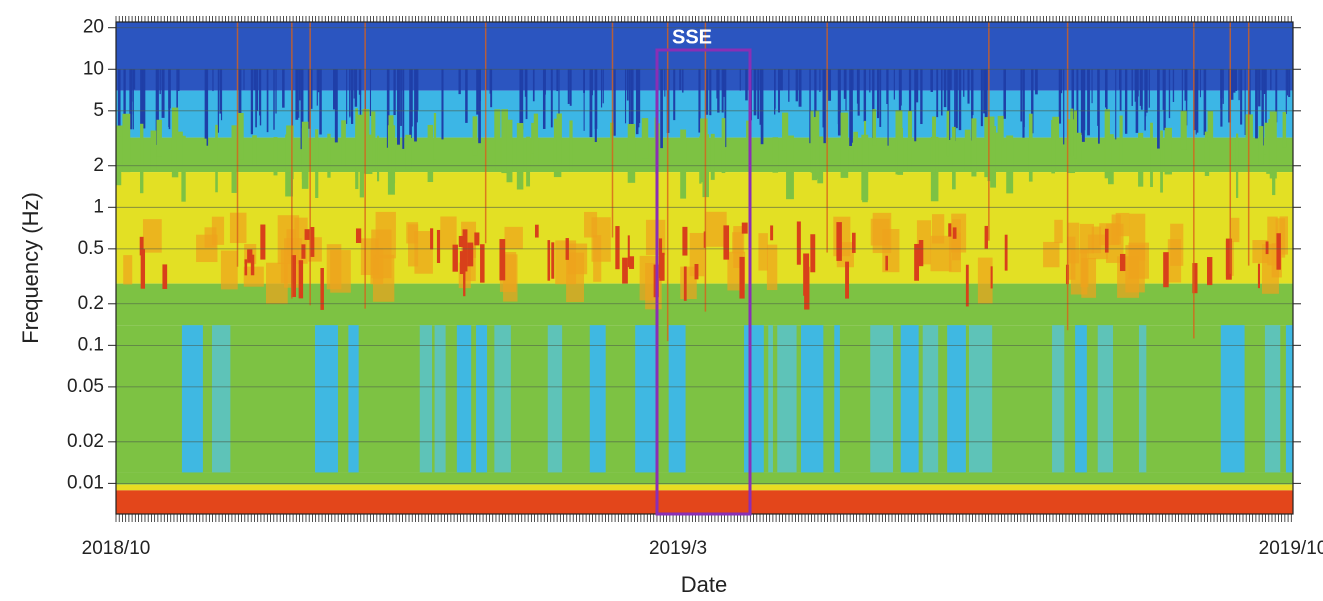 Image resolution: width=1323 pixels, height=601 pixels. What do you see at coordinates (30, 268) in the screenshot?
I see `y-axis-title: Frequency (Hz)` at bounding box center [30, 268].